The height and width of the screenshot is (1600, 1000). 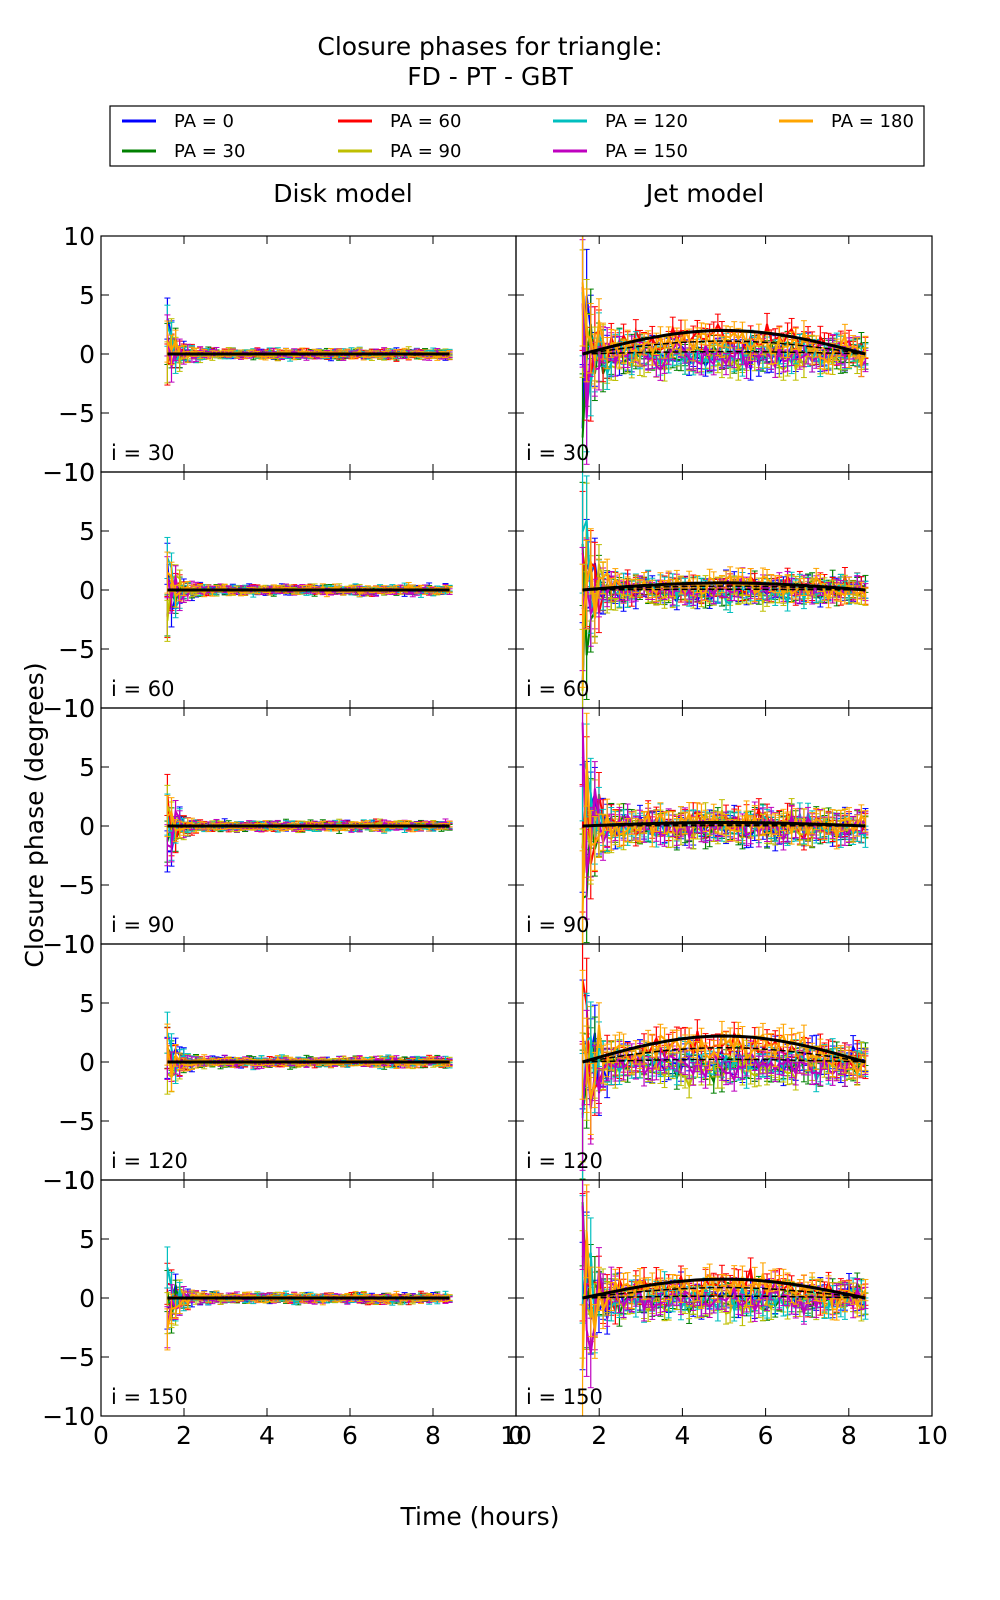 What do you see at coordinates (490, 76) in the screenshot?
I see `chart-subtitle: FD - PT - GBT` at bounding box center [490, 76].